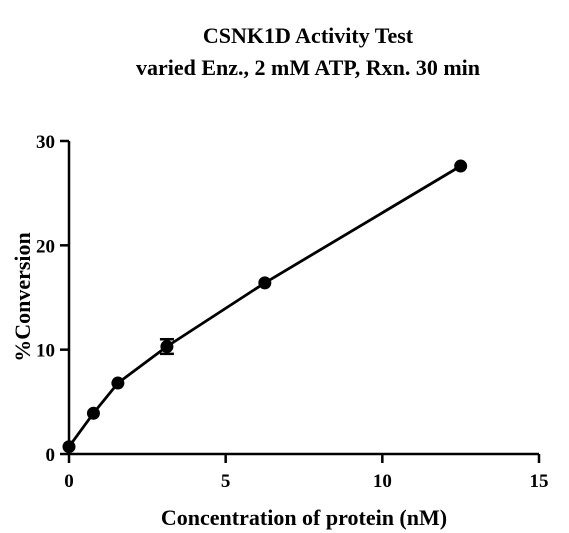 Image resolution: width=569 pixels, height=533 pixels. Describe the element at coordinates (382, 481) in the screenshot. I see `x-tick-label: 10` at that location.